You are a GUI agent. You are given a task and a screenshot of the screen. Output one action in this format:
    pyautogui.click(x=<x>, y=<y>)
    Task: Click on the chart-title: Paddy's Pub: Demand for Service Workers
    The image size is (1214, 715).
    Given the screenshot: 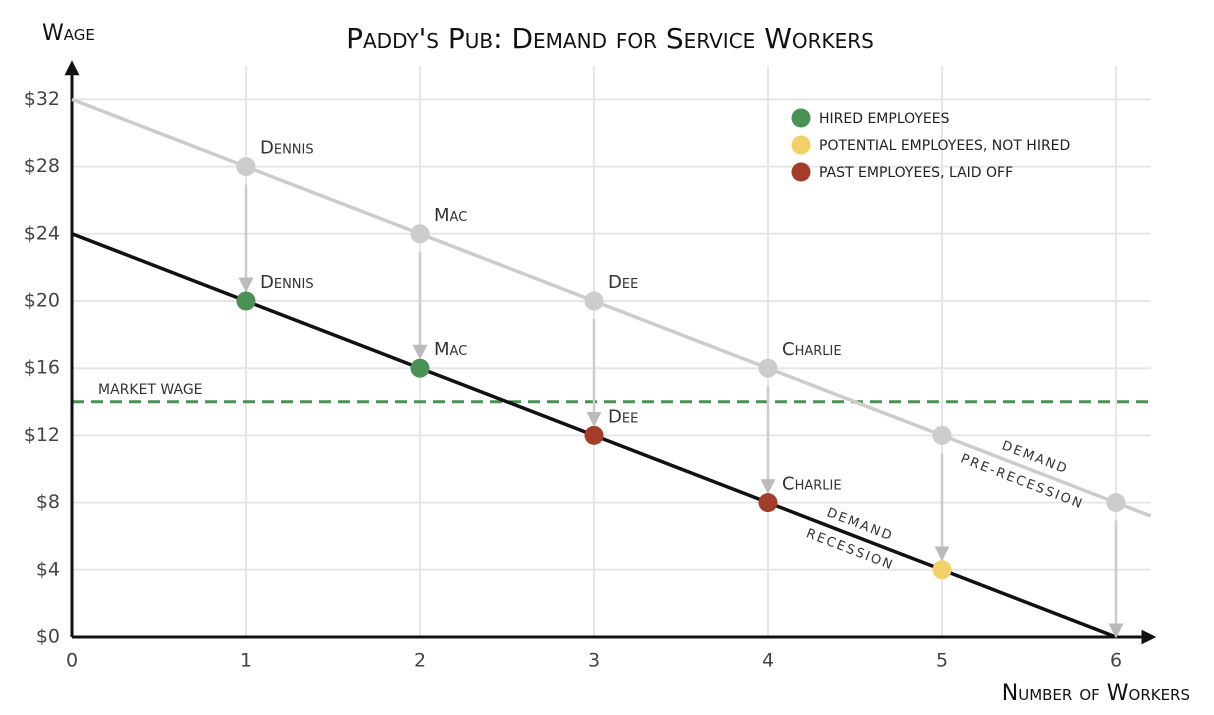 What is the action you would take?
    pyautogui.click(x=610, y=38)
    